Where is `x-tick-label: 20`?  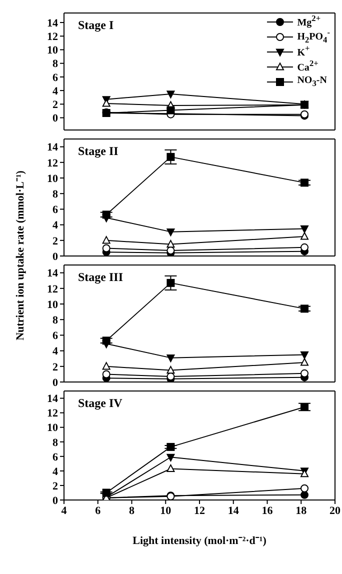 x-tick-label: 20 is located at coordinates (335, 510).